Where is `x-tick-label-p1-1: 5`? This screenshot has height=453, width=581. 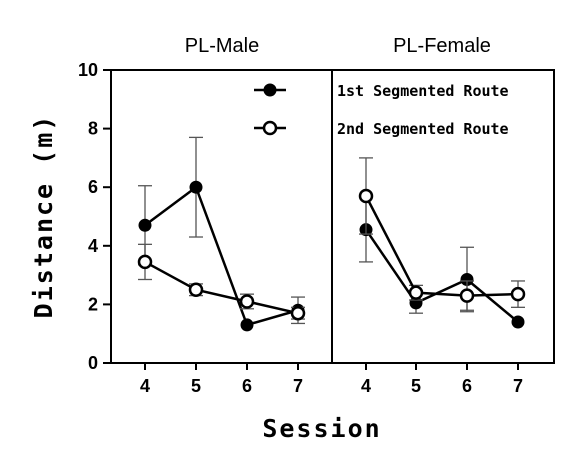
x-tick-label-p1-1: 5 is located at coordinates (416, 386).